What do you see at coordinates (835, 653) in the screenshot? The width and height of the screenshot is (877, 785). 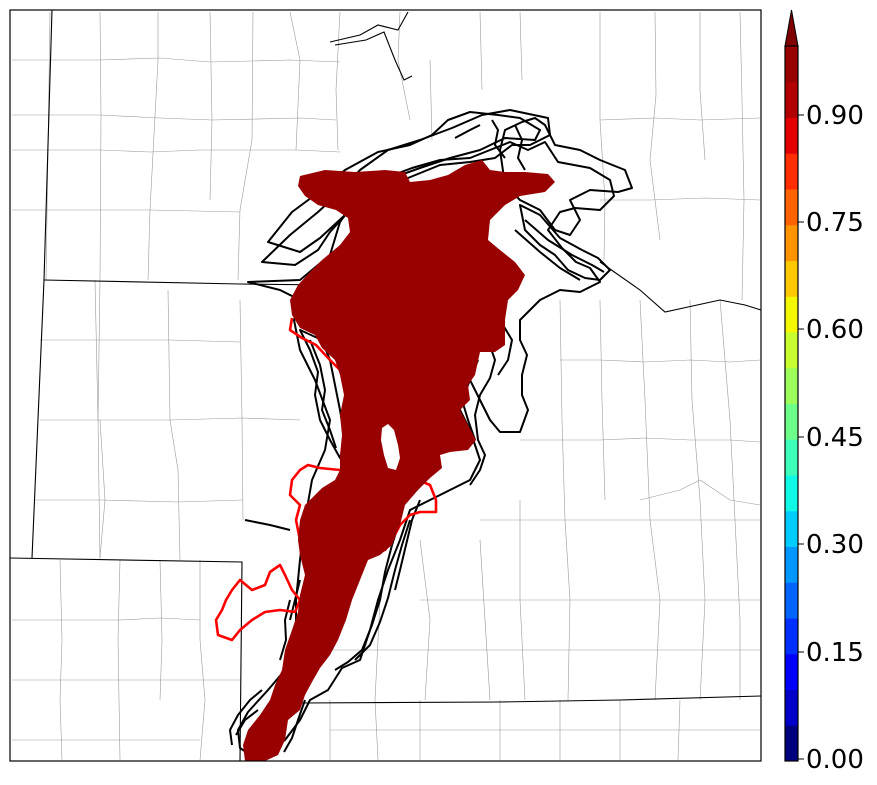 I see `colorbar-tick-label: 0.15` at bounding box center [835, 653].